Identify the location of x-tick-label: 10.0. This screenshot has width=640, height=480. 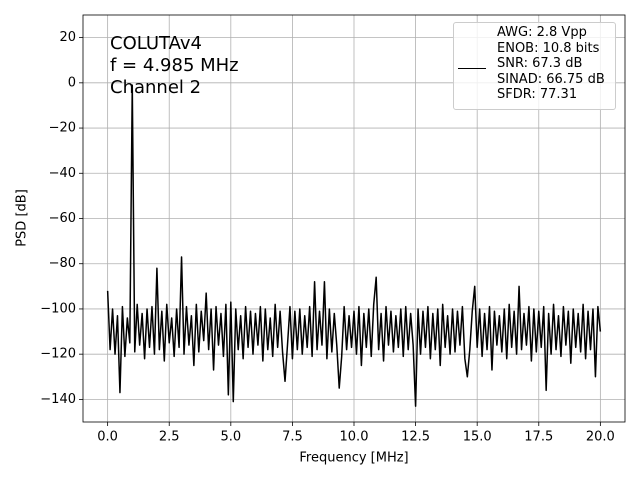
(354, 437).